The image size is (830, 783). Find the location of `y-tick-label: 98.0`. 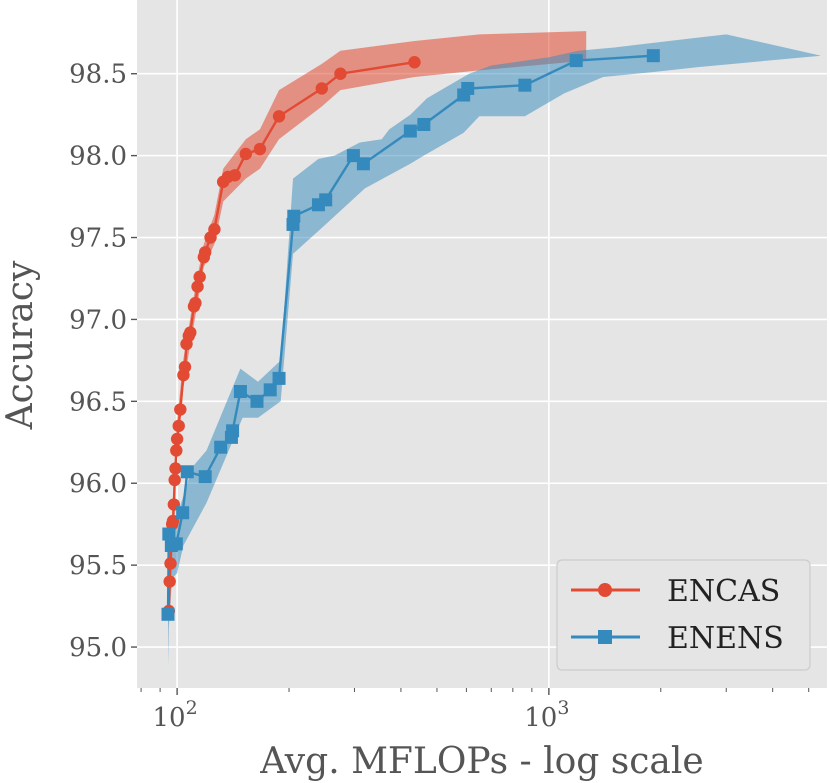

y-tick-label: 98.0 is located at coordinates (98, 157).